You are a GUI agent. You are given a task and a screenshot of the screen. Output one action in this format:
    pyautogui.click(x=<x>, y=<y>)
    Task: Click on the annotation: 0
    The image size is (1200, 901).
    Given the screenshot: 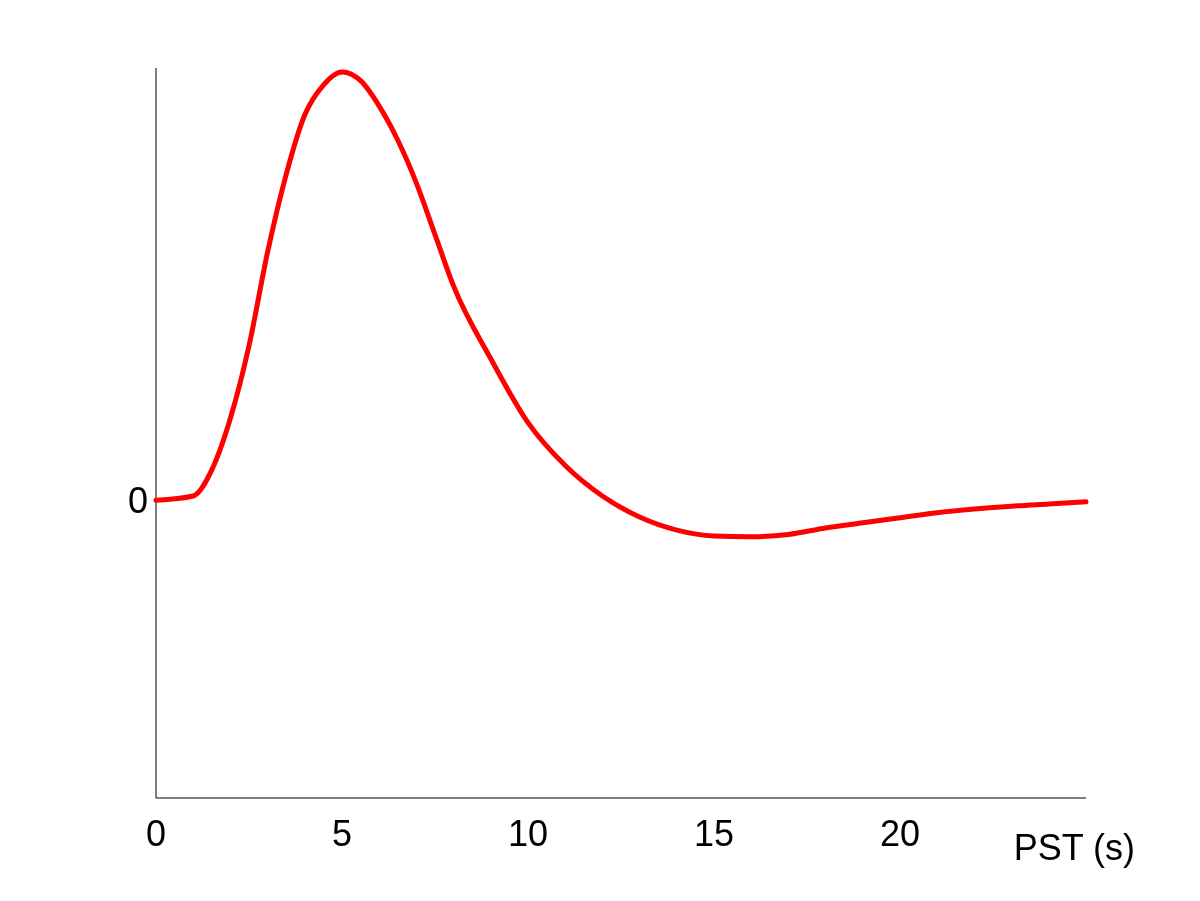 What is the action you would take?
    pyautogui.click(x=137, y=501)
    